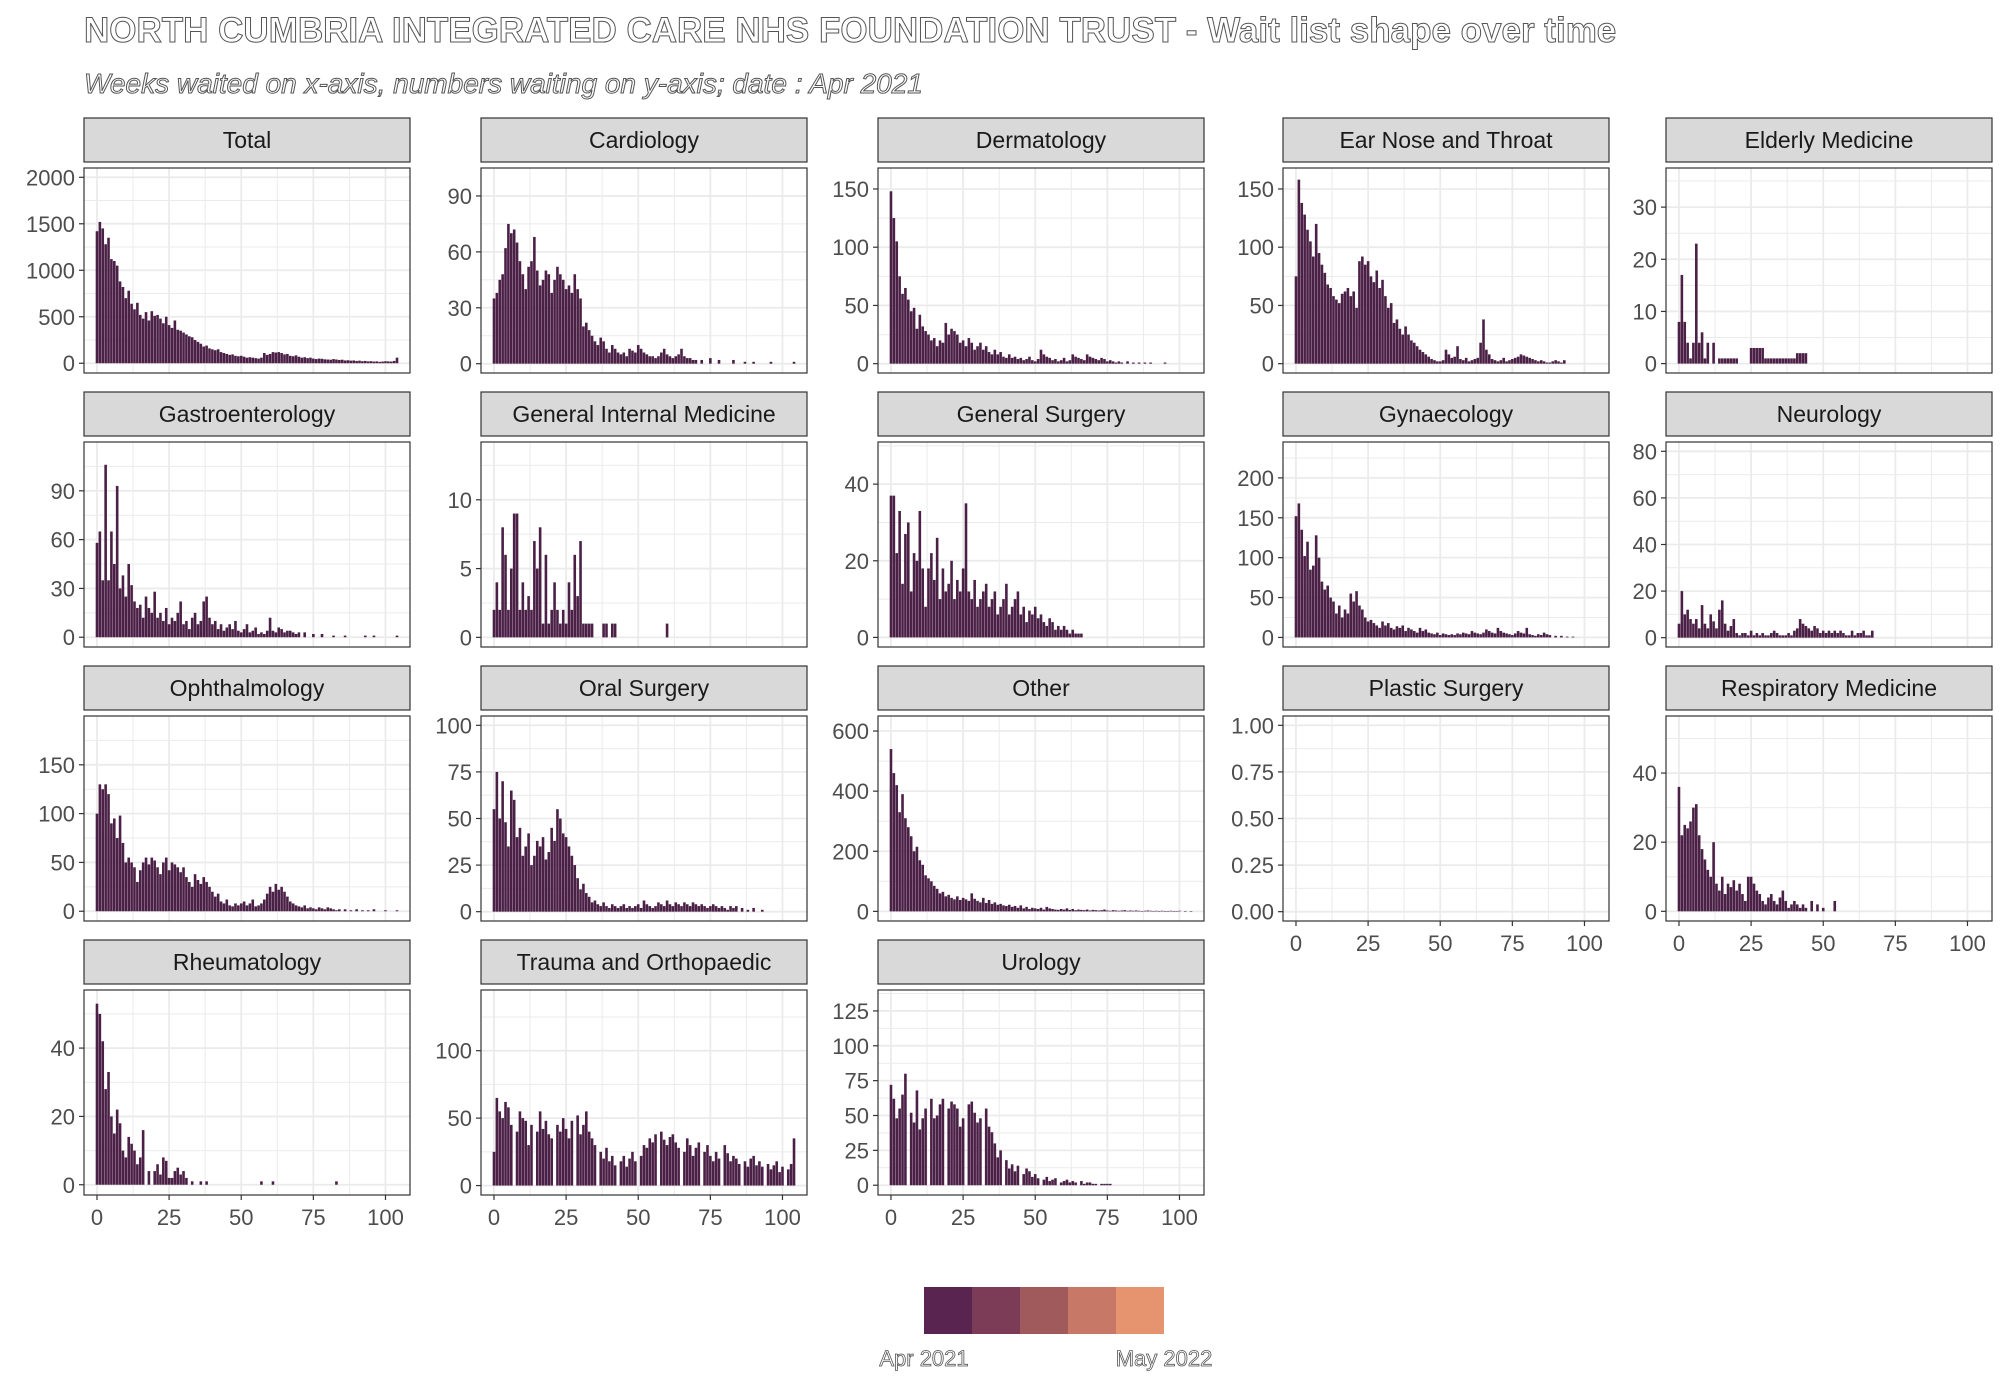  Describe the element at coordinates (621, 795) in the screenshot. I see `panel-oral-surgery: Oral Surgery 0 25 50 75 100` at that location.